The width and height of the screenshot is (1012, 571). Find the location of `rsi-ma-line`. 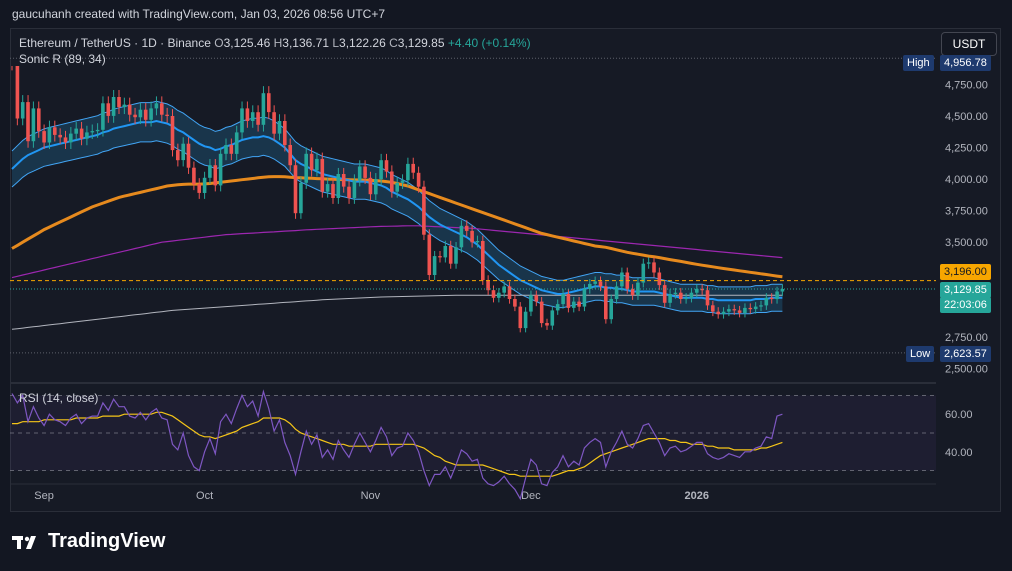

rsi-ma-line is located at coordinates (397, 444).